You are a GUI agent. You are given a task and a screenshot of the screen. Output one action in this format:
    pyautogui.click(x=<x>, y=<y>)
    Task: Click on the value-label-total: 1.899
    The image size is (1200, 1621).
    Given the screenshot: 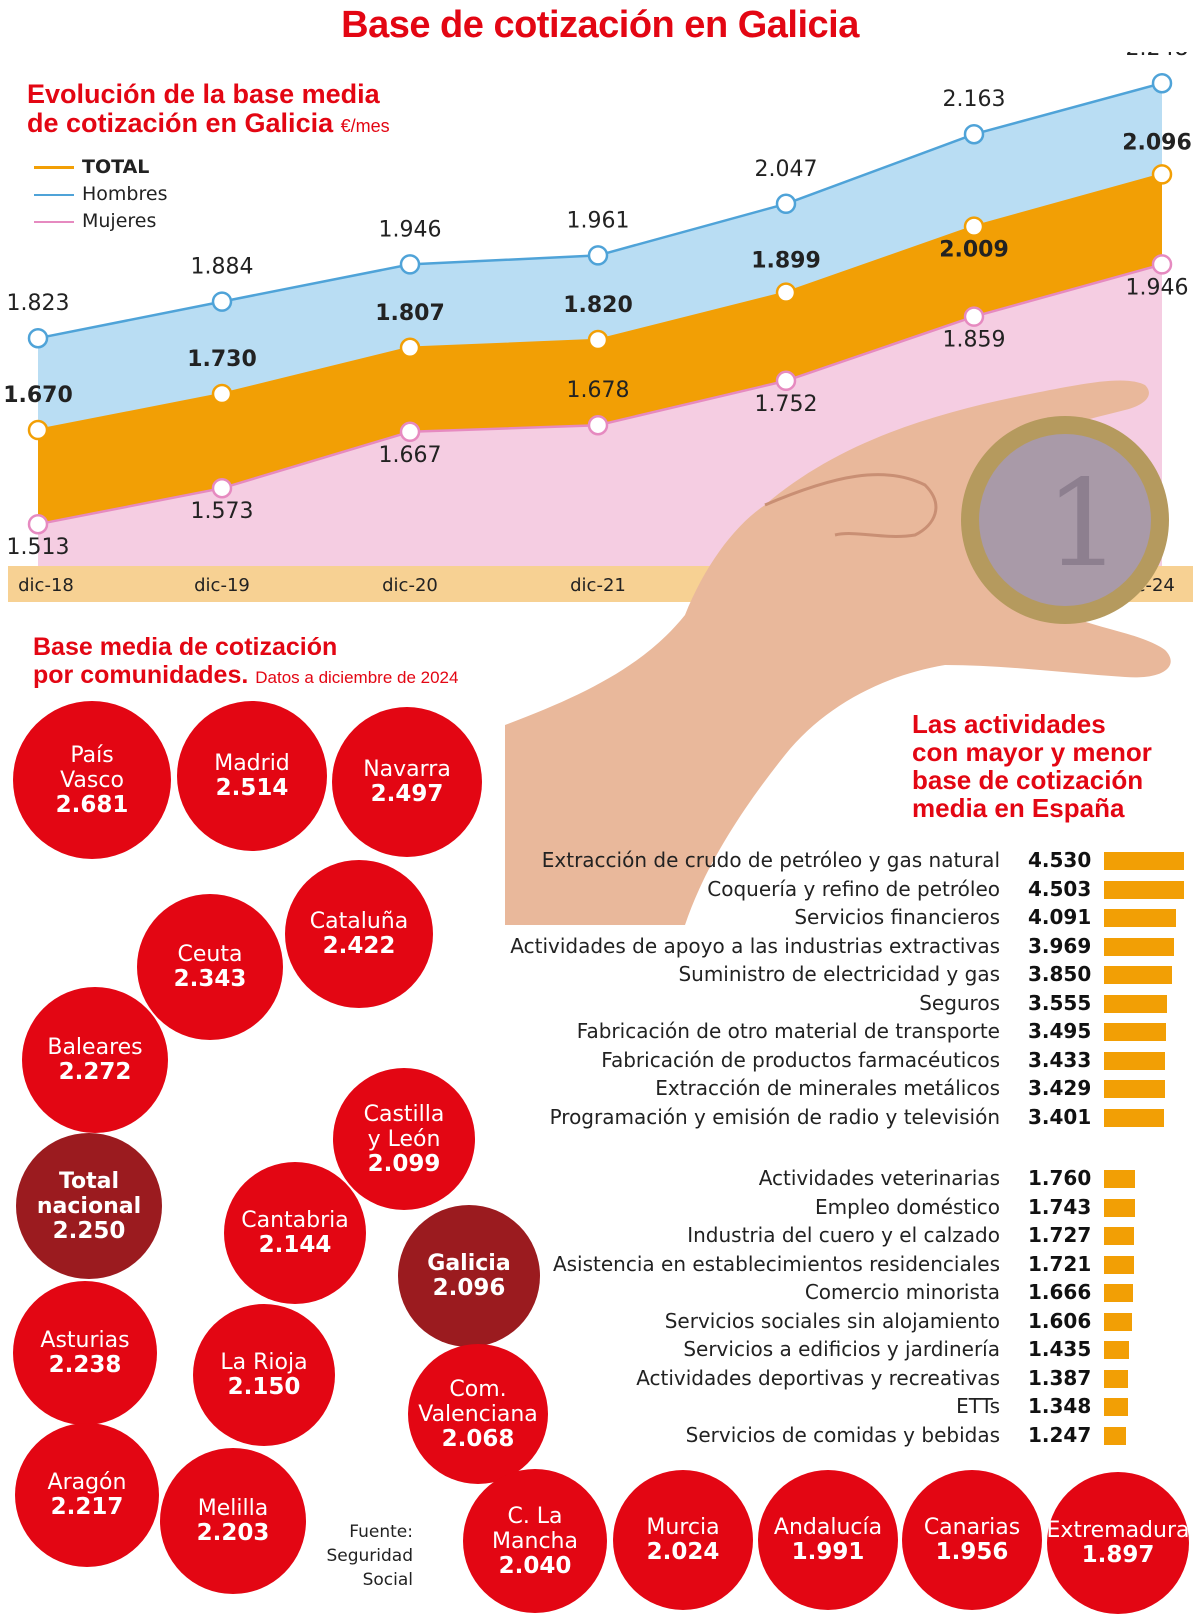 What is the action you would take?
    pyautogui.click(x=786, y=261)
    